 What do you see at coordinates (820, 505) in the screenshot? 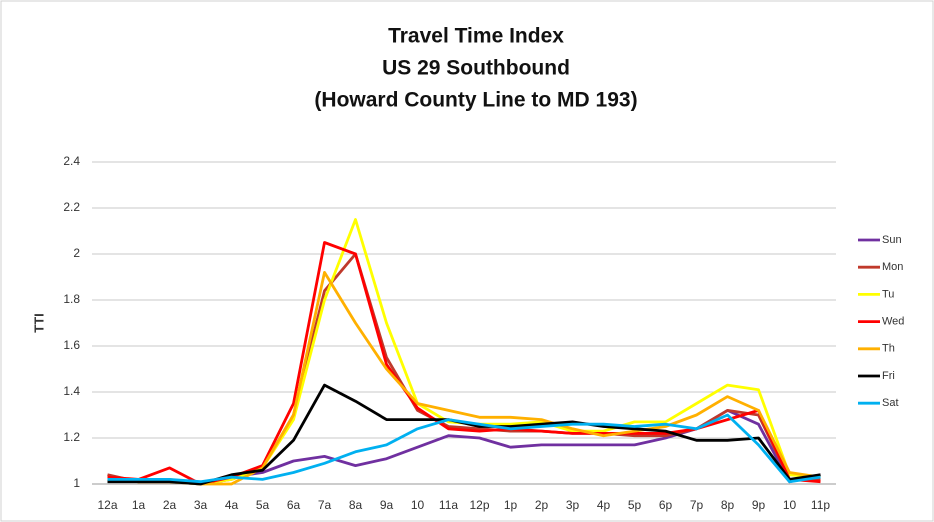
I see `x-tick-label: 11p` at bounding box center [820, 505].